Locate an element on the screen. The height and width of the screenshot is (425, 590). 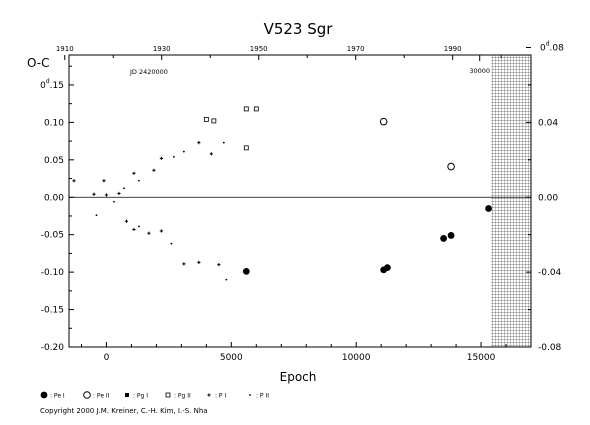
legend-marker-pe1 is located at coordinates (44, 395).